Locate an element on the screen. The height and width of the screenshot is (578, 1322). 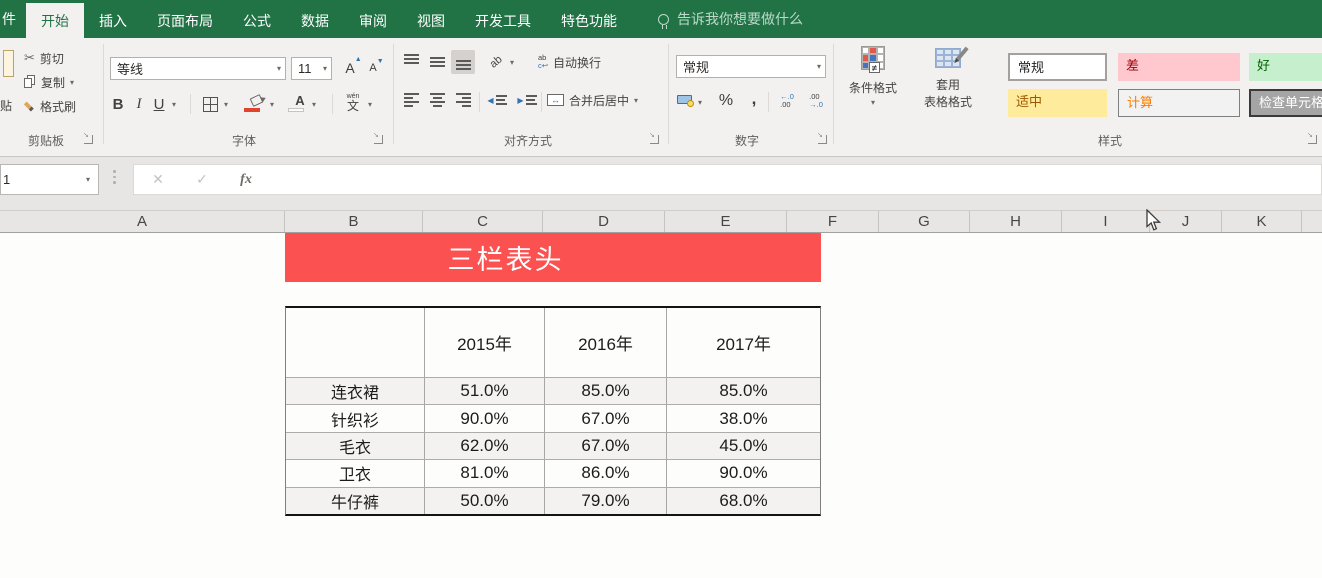
value-cell: 51.0% is located at coordinates (484, 391).